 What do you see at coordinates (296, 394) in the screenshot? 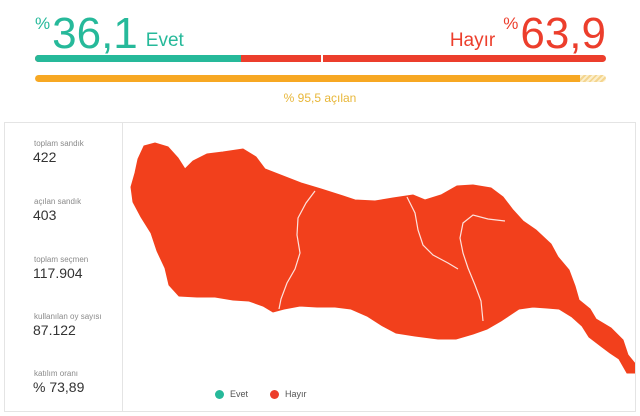
I see `legend-label-hayir: Hayır` at bounding box center [296, 394].